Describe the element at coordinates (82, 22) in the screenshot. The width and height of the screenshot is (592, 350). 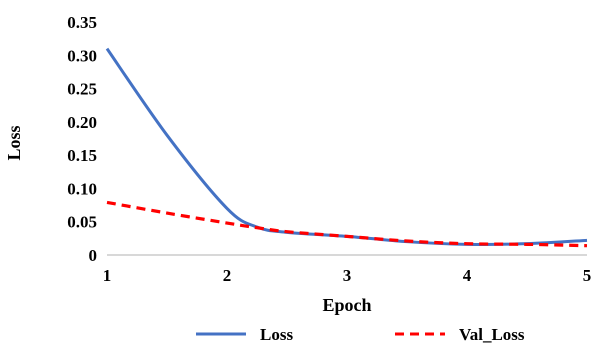
I see `y-tick-label: 0.35` at that location.